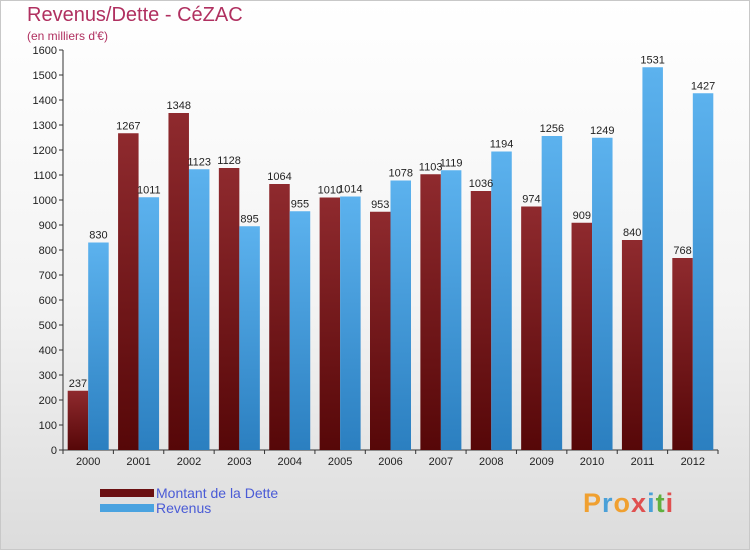  Describe the element at coordinates (127, 508) in the screenshot. I see `legend-swatch-revenue` at that location.